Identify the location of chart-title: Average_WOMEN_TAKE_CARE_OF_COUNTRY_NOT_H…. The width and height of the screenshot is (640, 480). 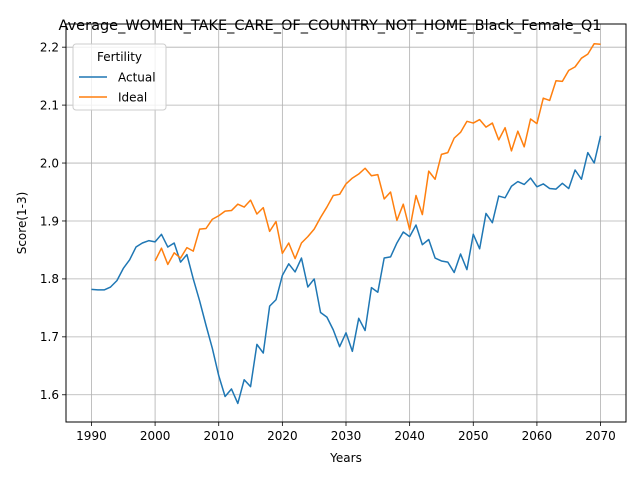
(330, 26).